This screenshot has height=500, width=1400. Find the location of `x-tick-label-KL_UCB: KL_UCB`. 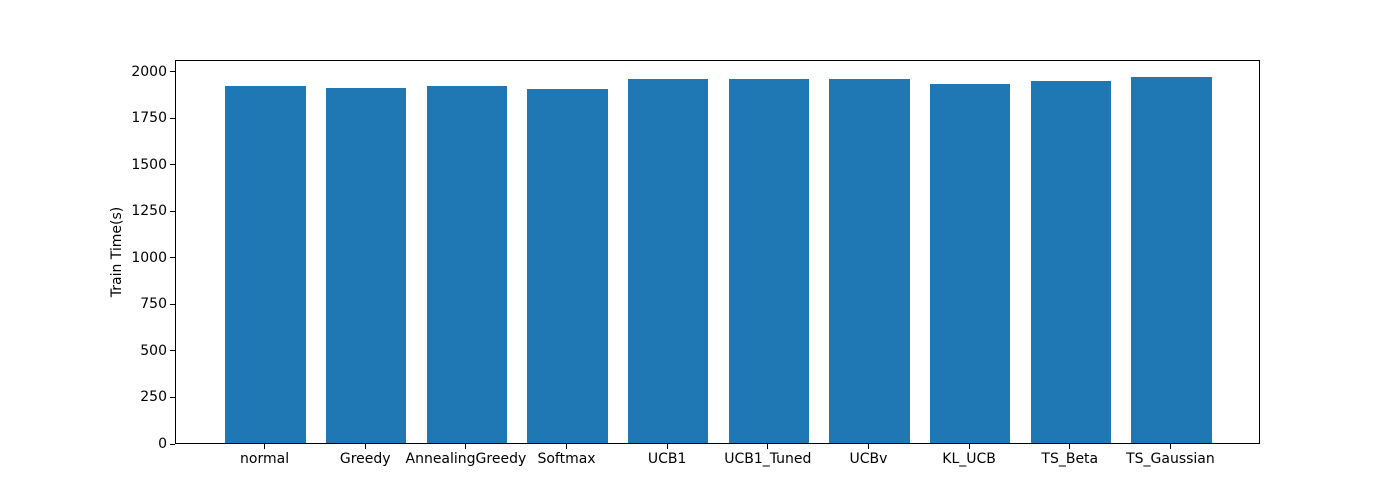

x-tick-label-KL_UCB: KL_UCB is located at coordinates (969, 459).